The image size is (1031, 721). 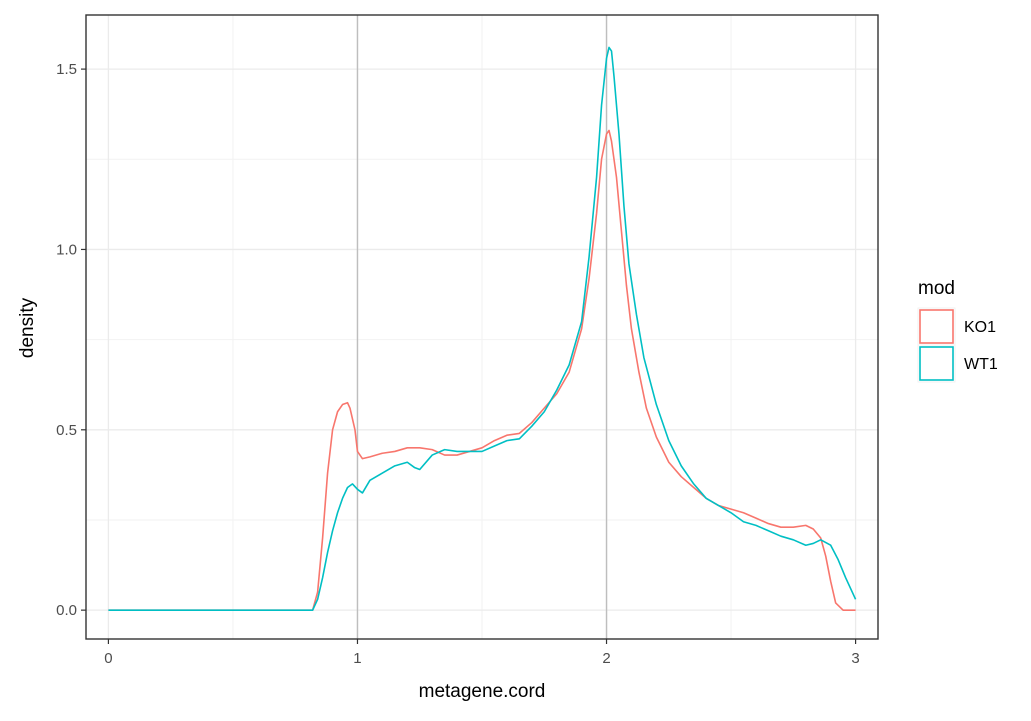 What do you see at coordinates (66, 430) in the screenshot?
I see `y-tick-label: 0.5` at bounding box center [66, 430].